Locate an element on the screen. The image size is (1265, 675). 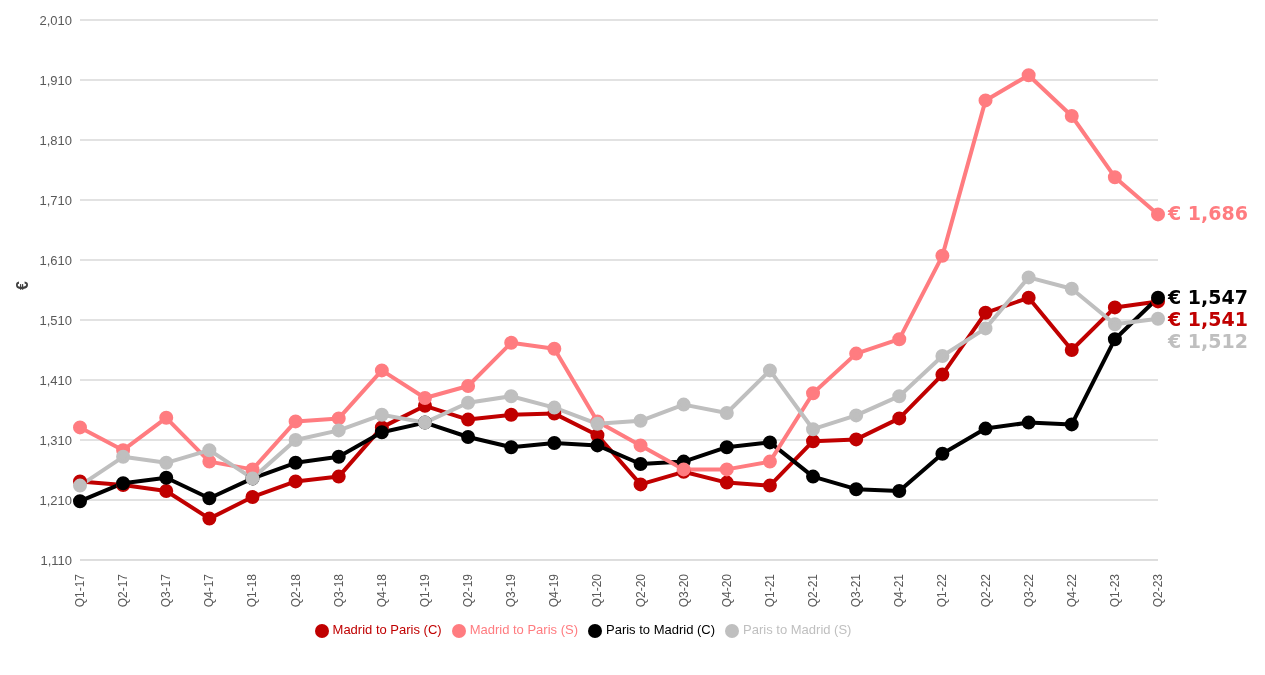
x-tick-label: Q2-20 is located at coordinates (640, 590).